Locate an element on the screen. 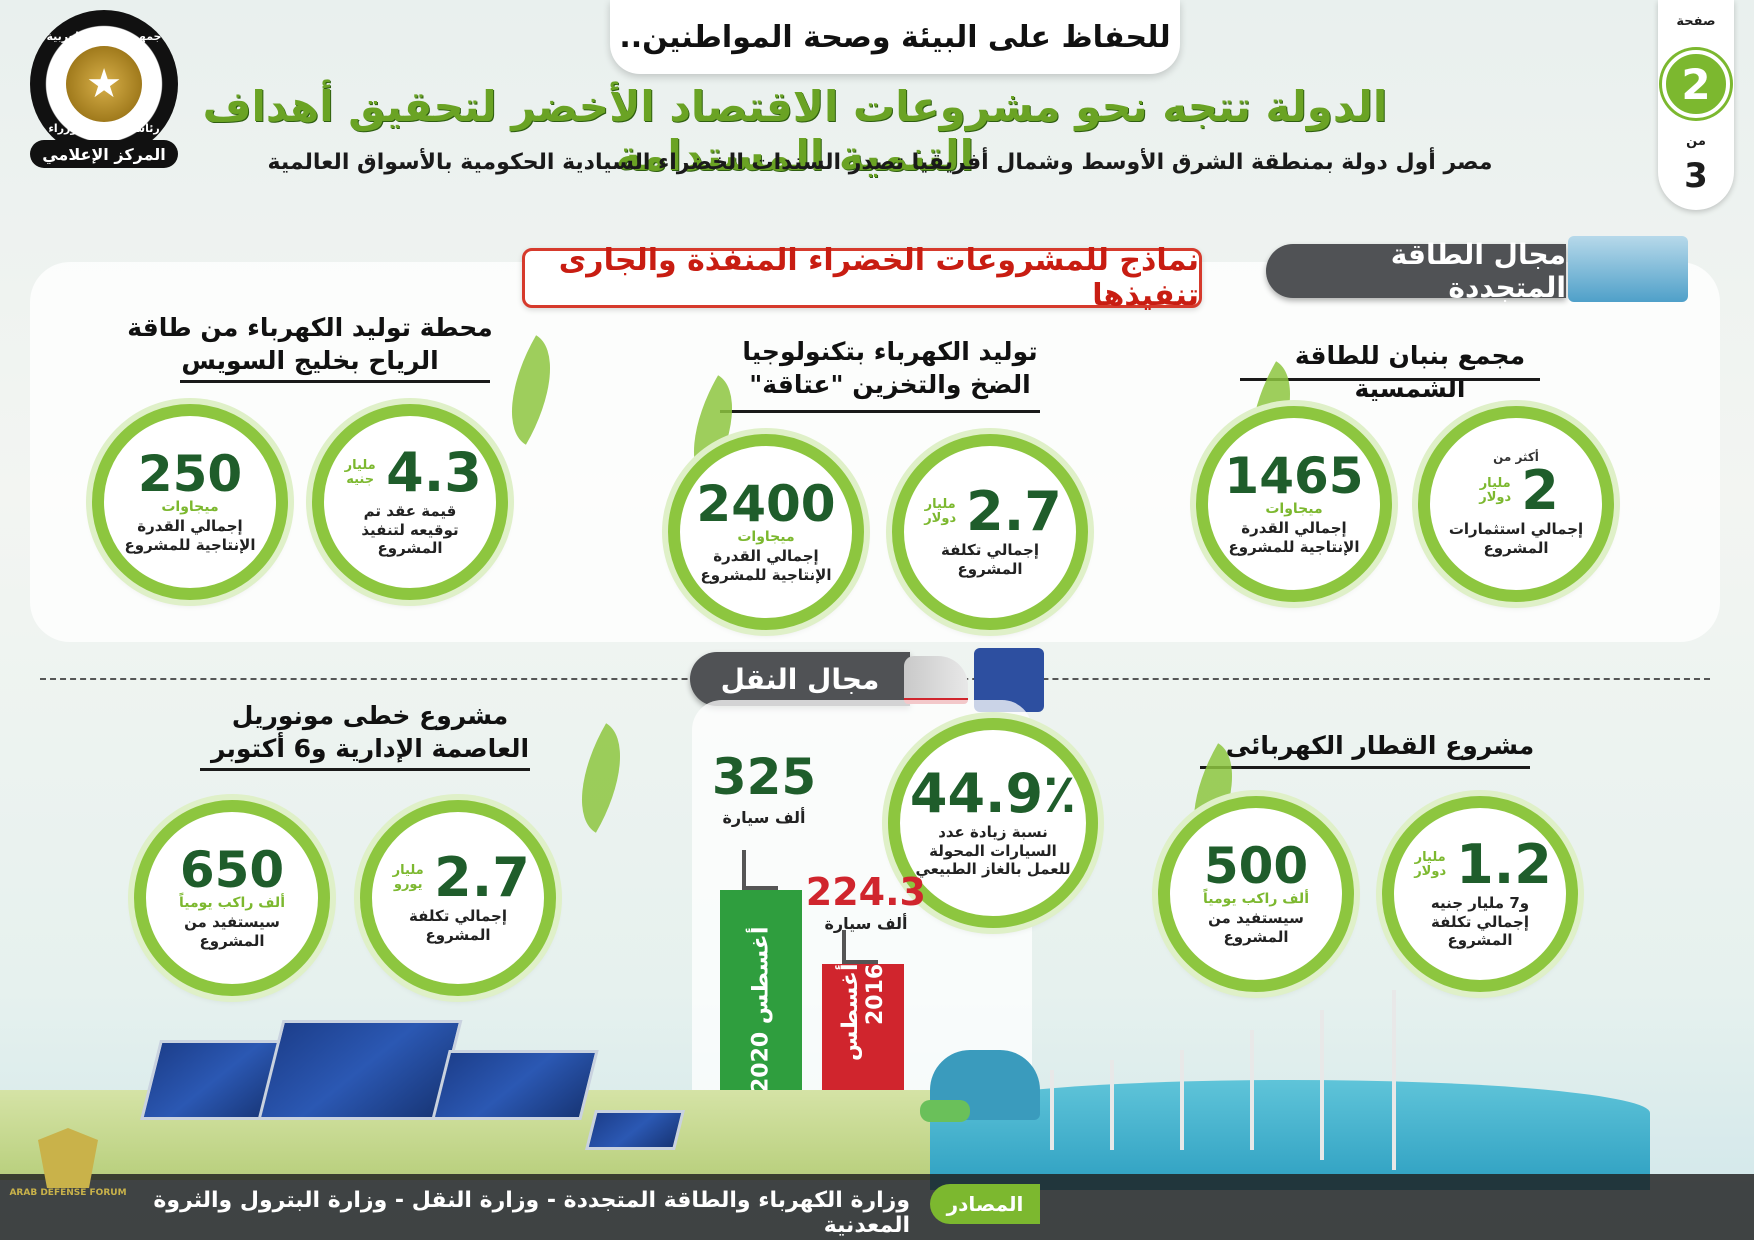 This screenshot has width=1754, height=1240. stat-number: 2400 is located at coordinates (766, 504).